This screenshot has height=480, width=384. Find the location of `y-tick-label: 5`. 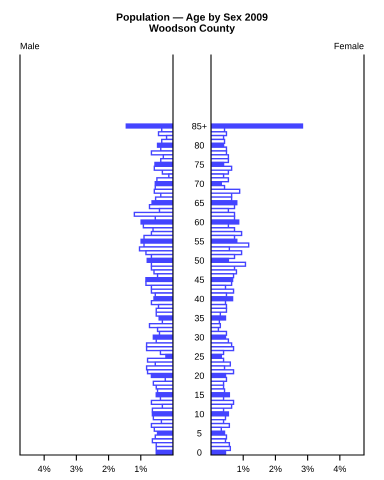

y-tick-label: 5 is located at coordinates (199, 433).